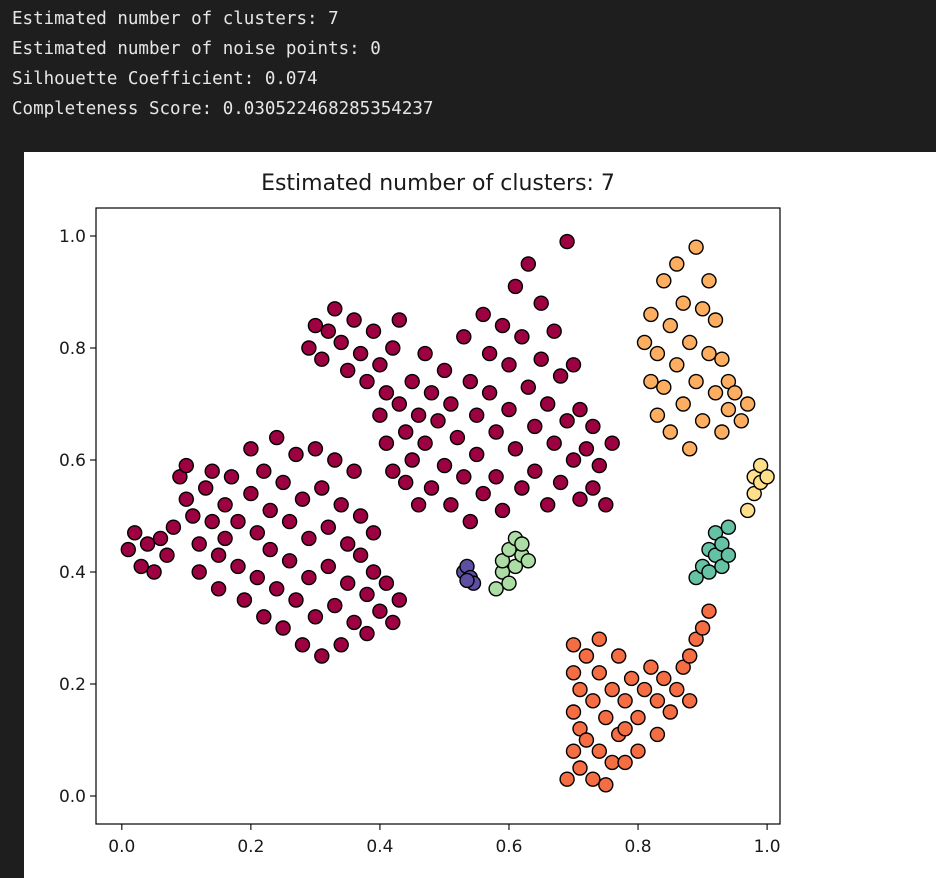 The height and width of the screenshot is (878, 936). I want to click on output-line-noise: Estimated number of noise points: 0, so click(196, 49).